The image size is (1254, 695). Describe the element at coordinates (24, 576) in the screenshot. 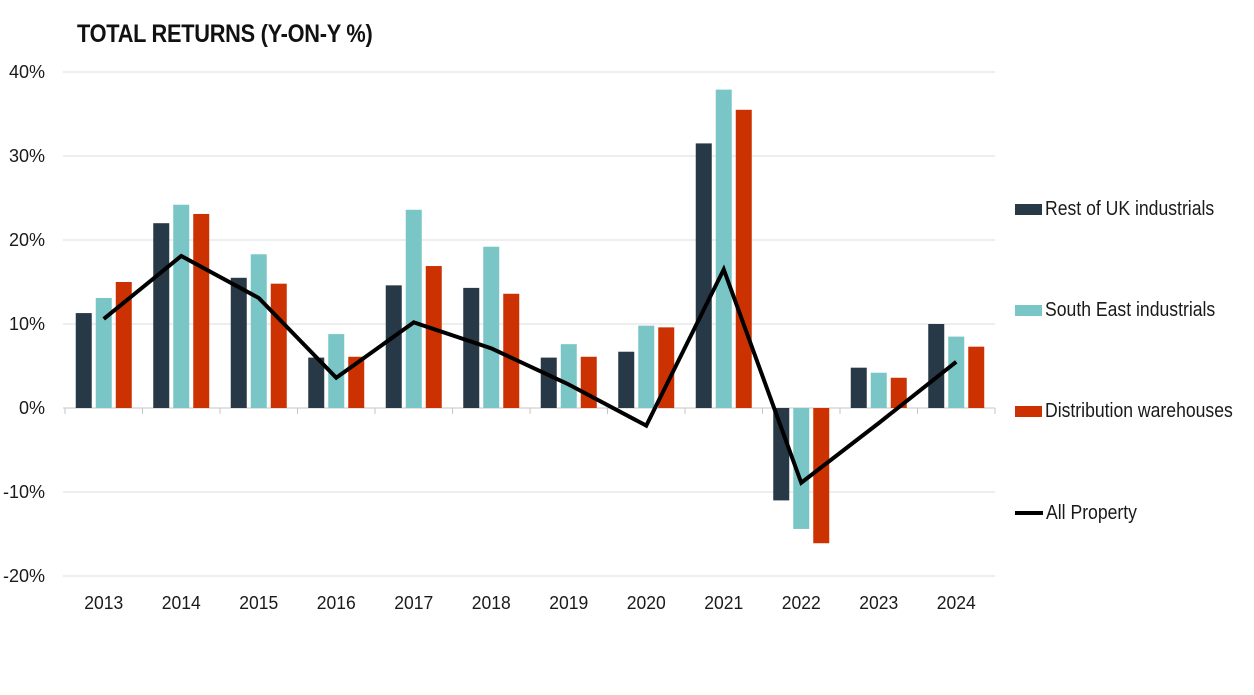

I see `y-tick-label: -20%` at that location.